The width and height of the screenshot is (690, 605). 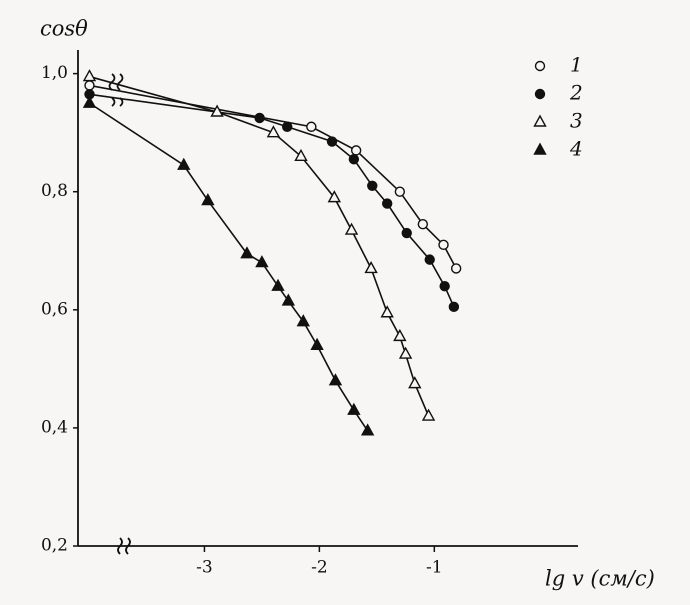 What do you see at coordinates (54, 309) in the screenshot?
I see `y-tick-label: 0,6` at bounding box center [54, 309].